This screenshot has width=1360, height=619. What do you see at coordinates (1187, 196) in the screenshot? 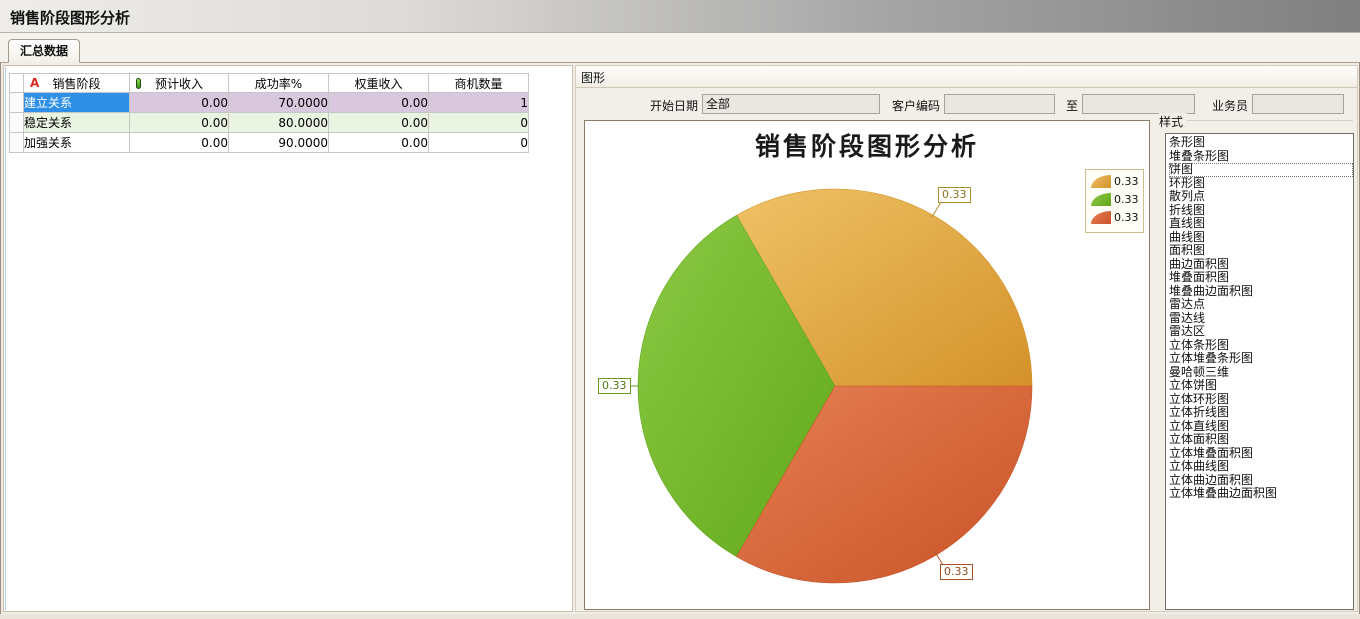
I see `style-list-item: 散列点` at bounding box center [1187, 196].